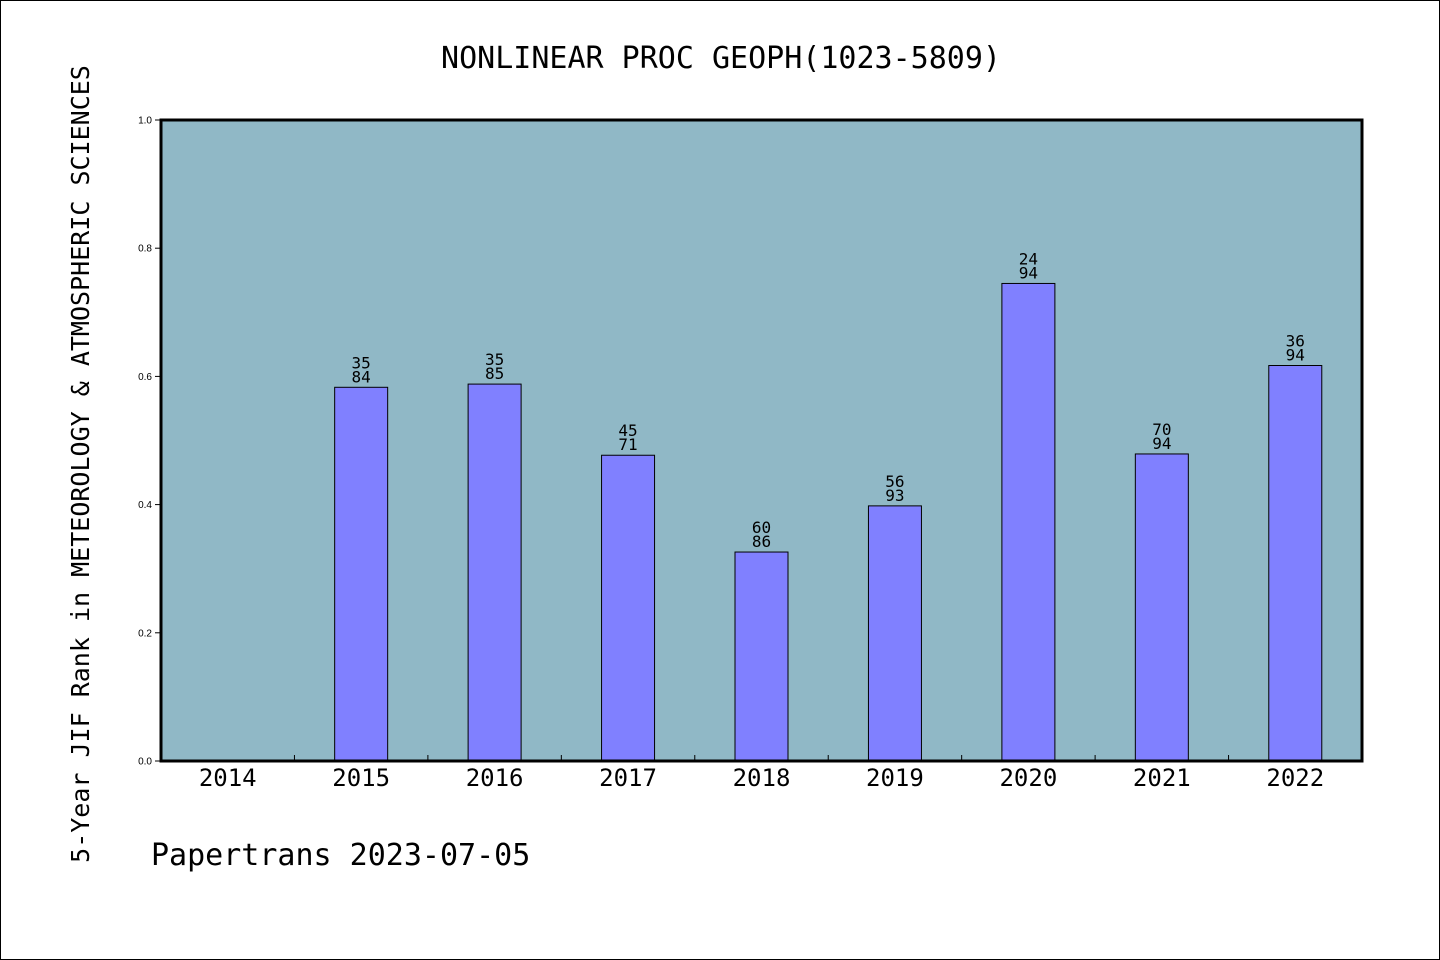  What do you see at coordinates (145, 377) in the screenshot?
I see `y-tick-label-3: 0.6` at bounding box center [145, 377].